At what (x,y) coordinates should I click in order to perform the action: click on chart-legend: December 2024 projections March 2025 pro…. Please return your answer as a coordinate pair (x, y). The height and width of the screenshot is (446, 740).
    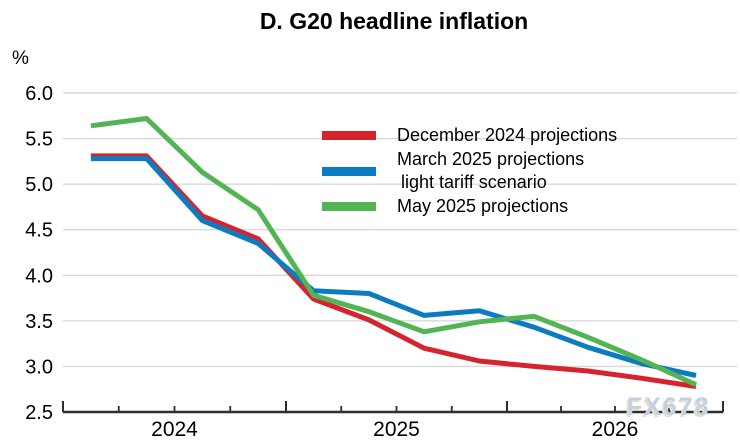
    Looking at the image, I should click on (502, 171).